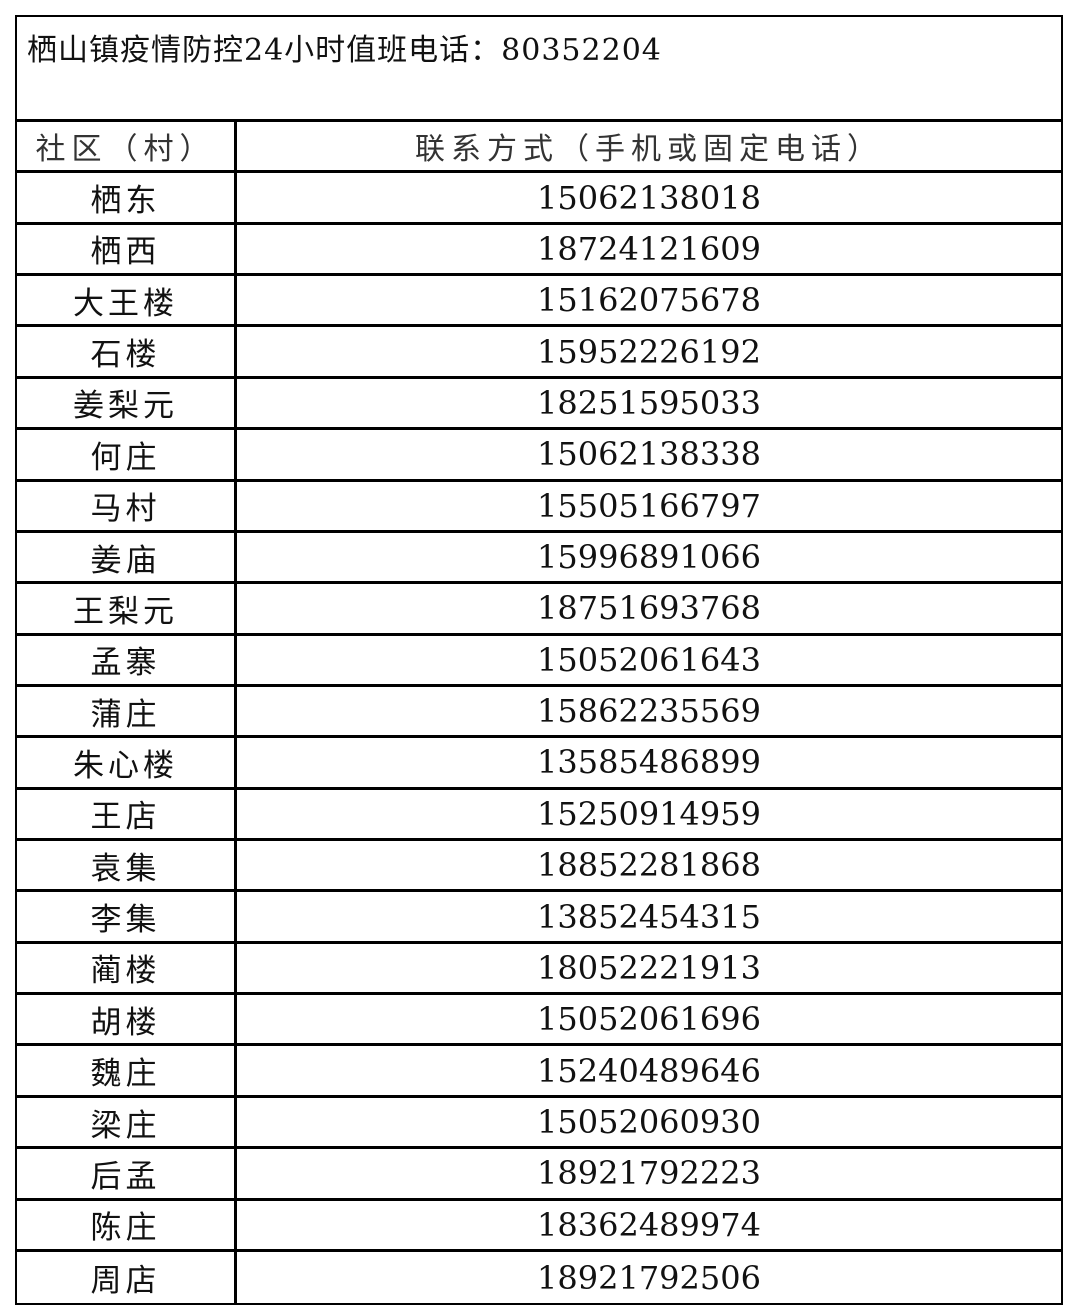 The image size is (1080, 1315). What do you see at coordinates (127, 300) in the screenshot?
I see `community-name: 大王楼` at bounding box center [127, 300].